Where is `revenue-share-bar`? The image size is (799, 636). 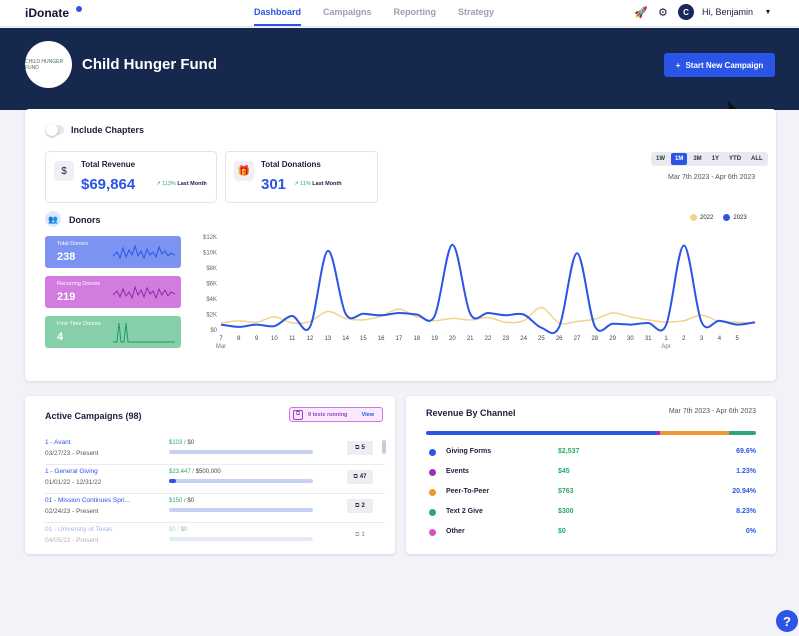
revenue-share-bar is located at coordinates (591, 433).